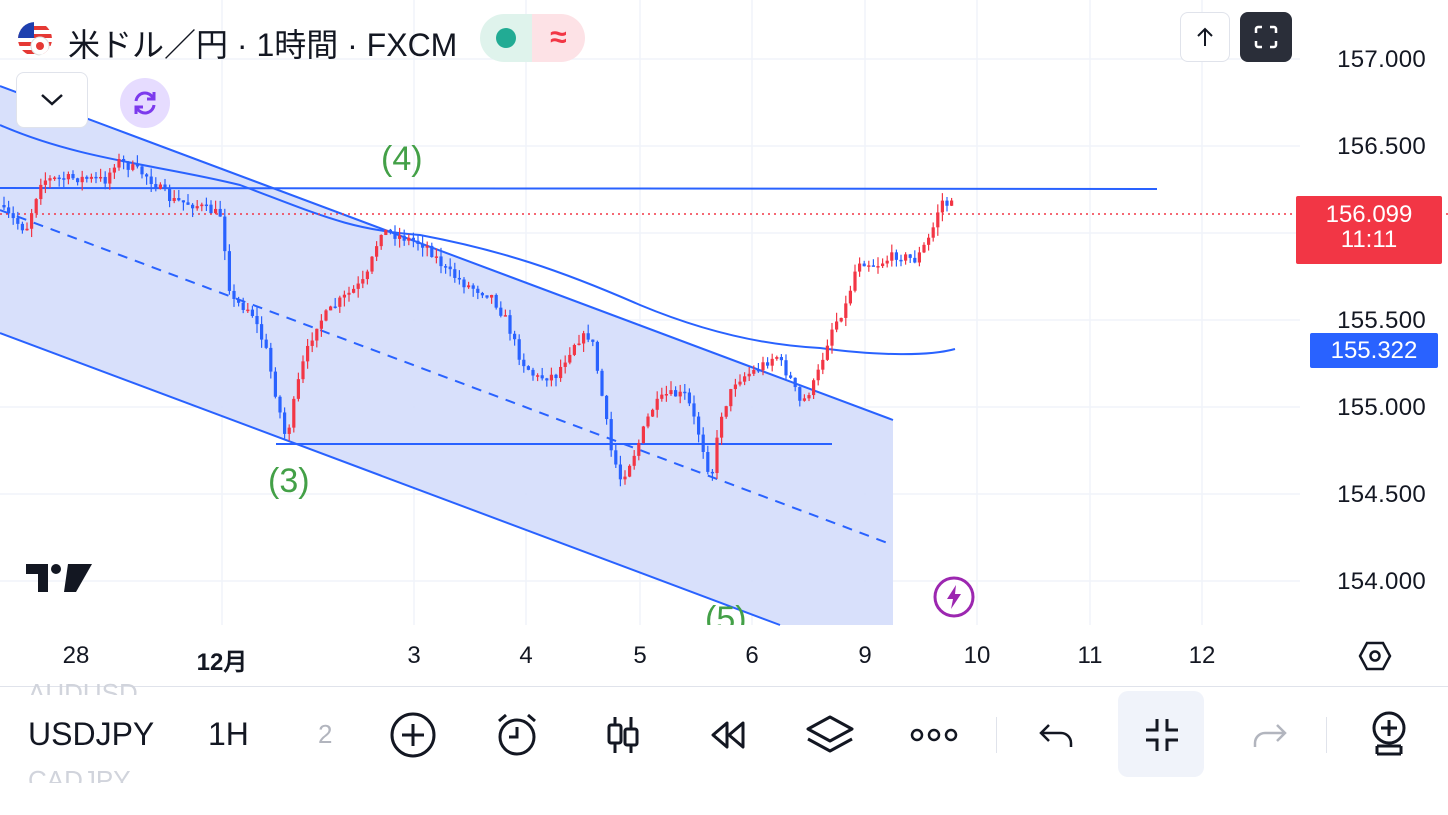  What do you see at coordinates (1057, 734) in the screenshot?
I see `undo-button` at bounding box center [1057, 734].